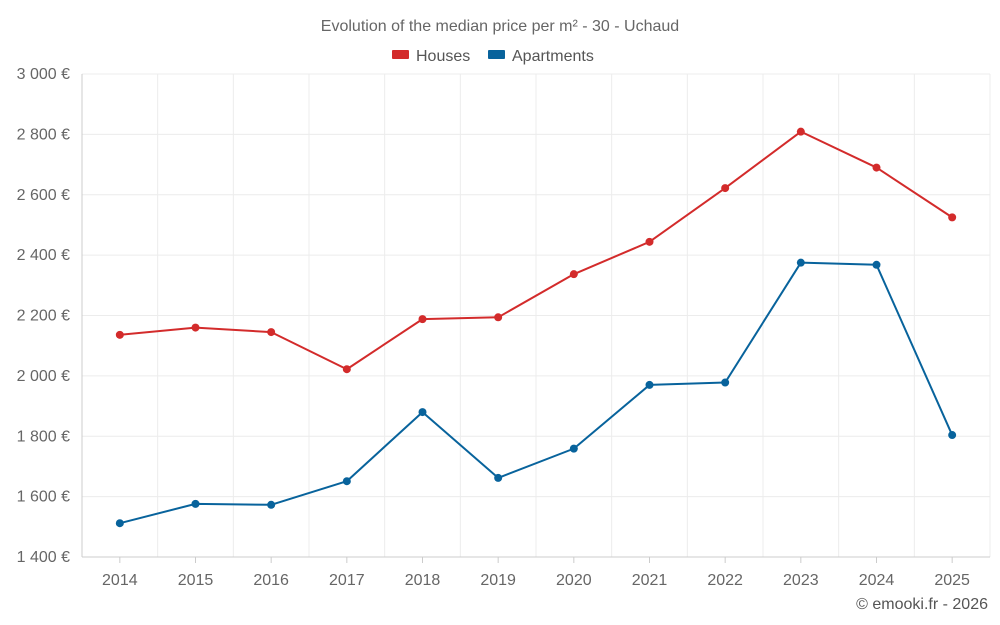 The image size is (1000, 625). What do you see at coordinates (43, 376) in the screenshot?
I see `y-tick-label: 2 000 €` at bounding box center [43, 376].